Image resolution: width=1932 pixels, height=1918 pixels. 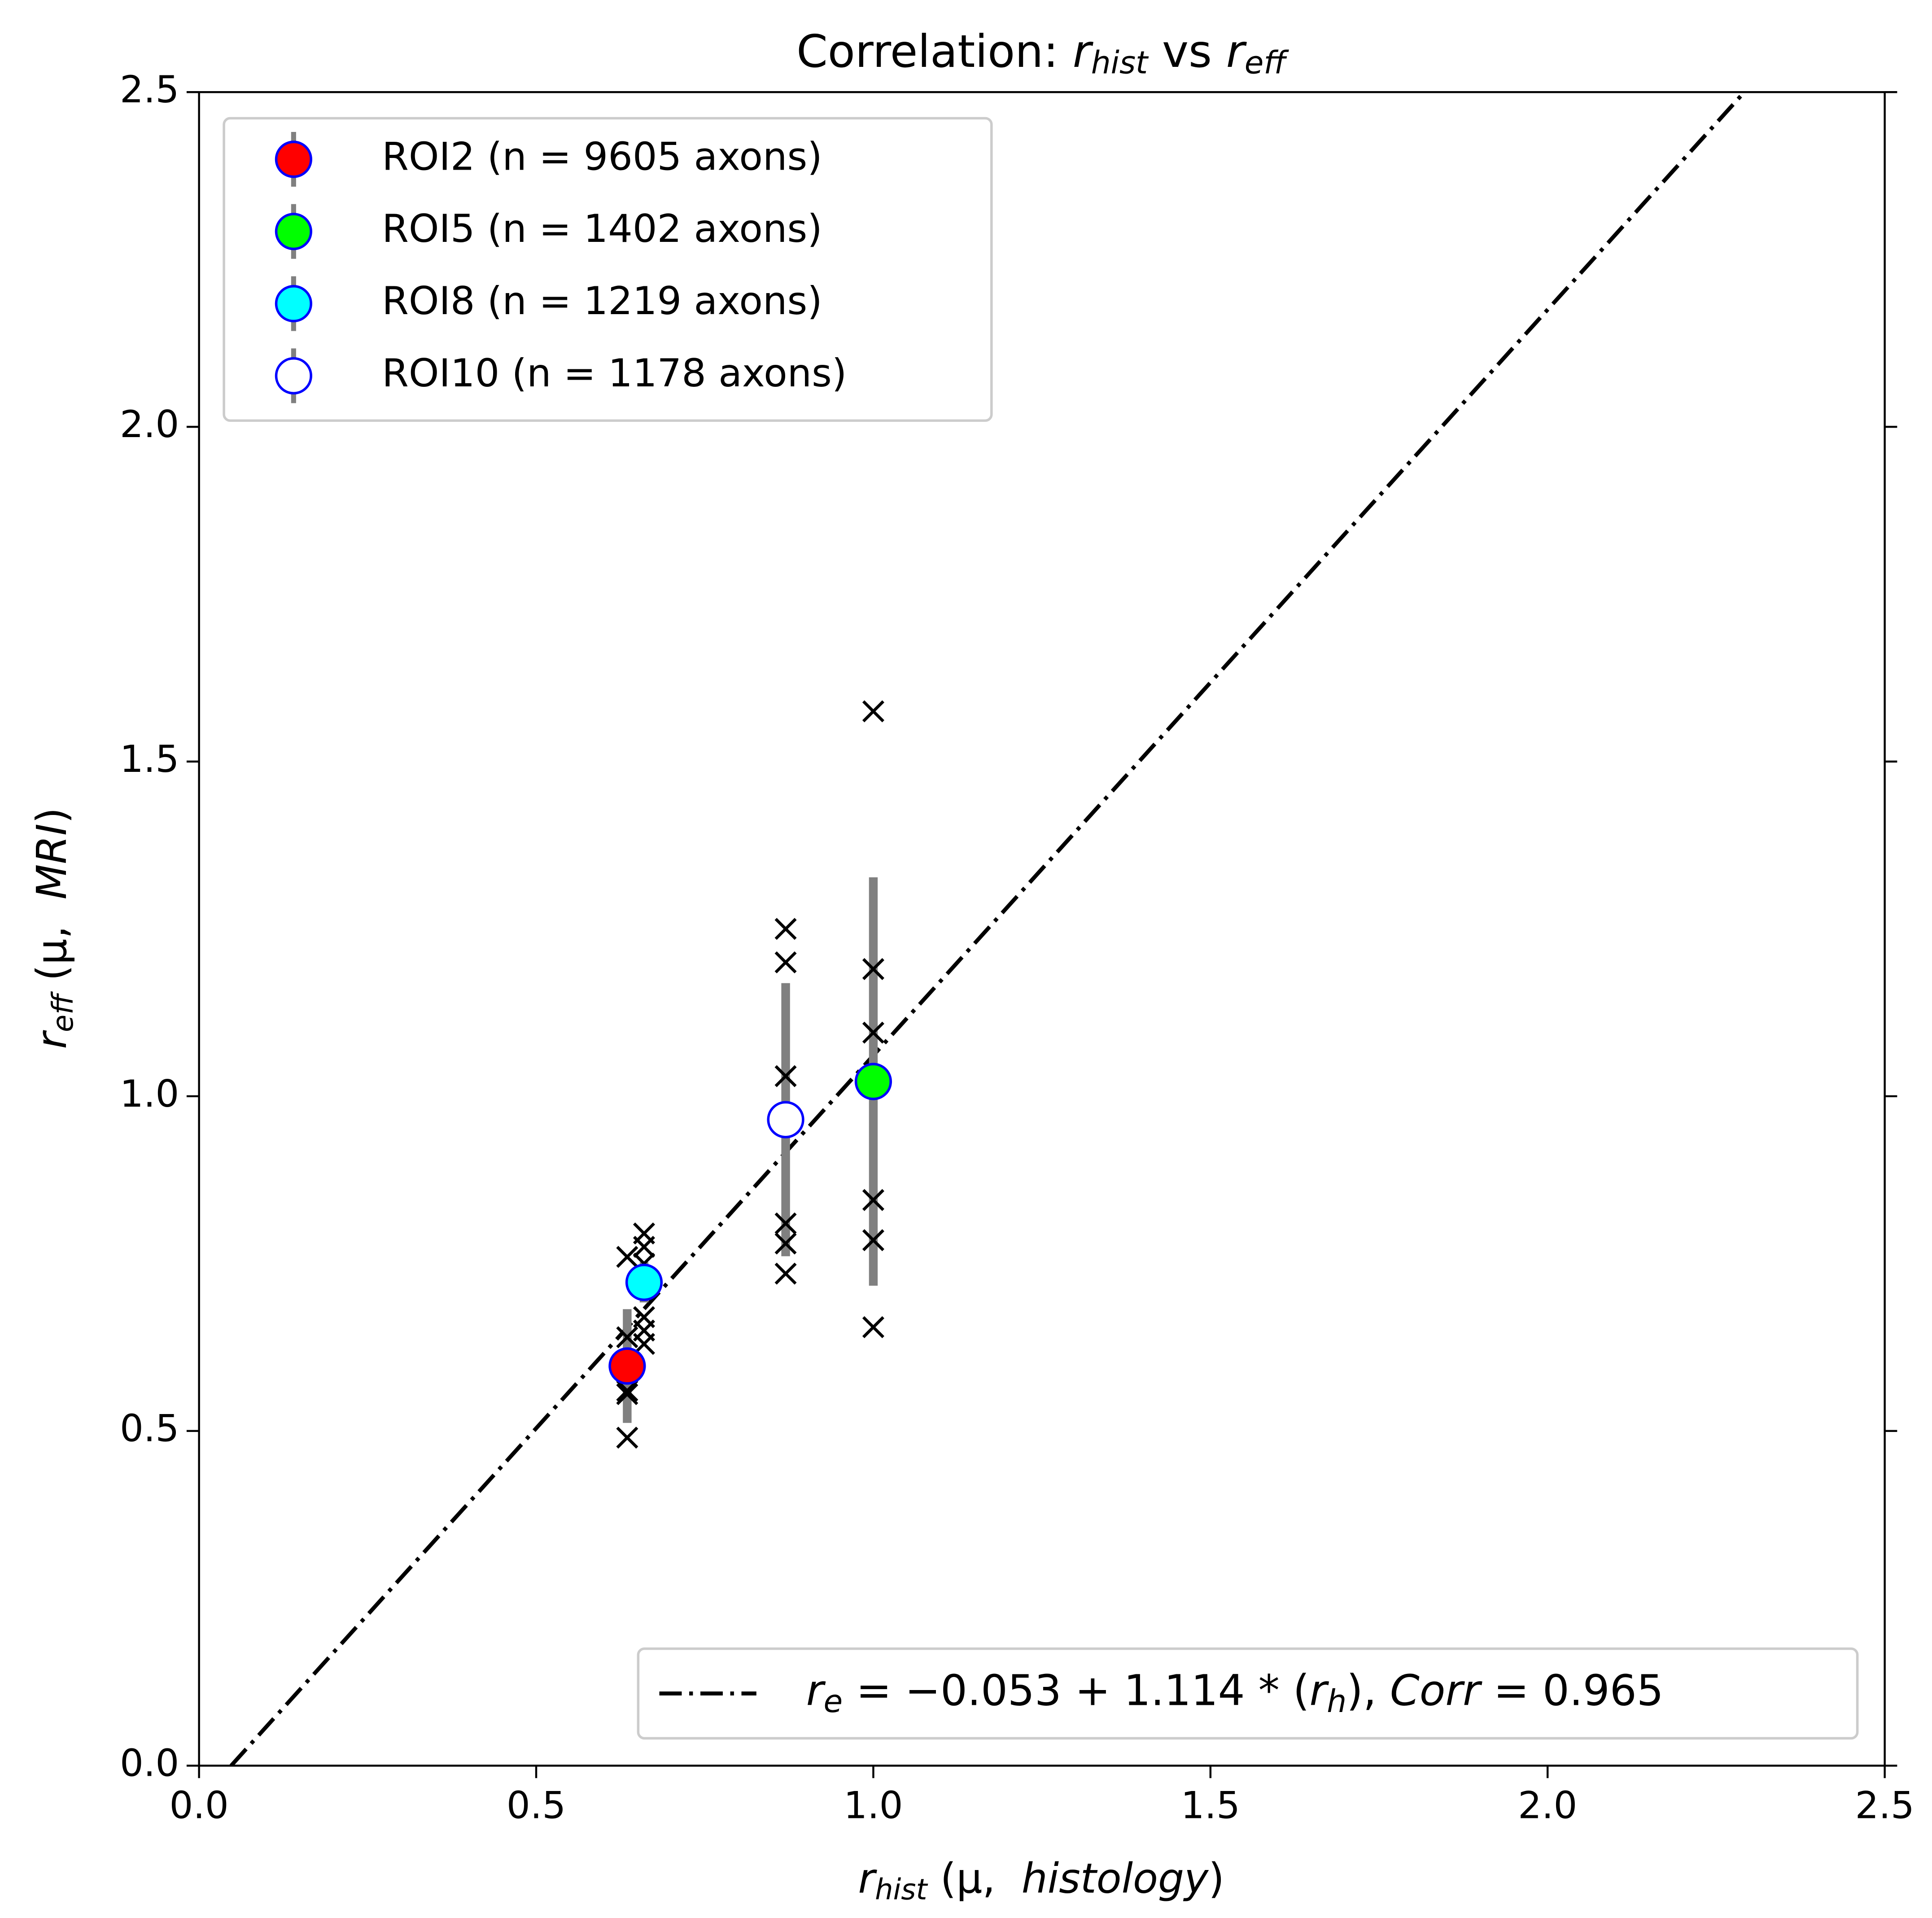 What do you see at coordinates (1436, 1691) in the screenshot?
I see `fit-label-part: Corr` at bounding box center [1436, 1691].